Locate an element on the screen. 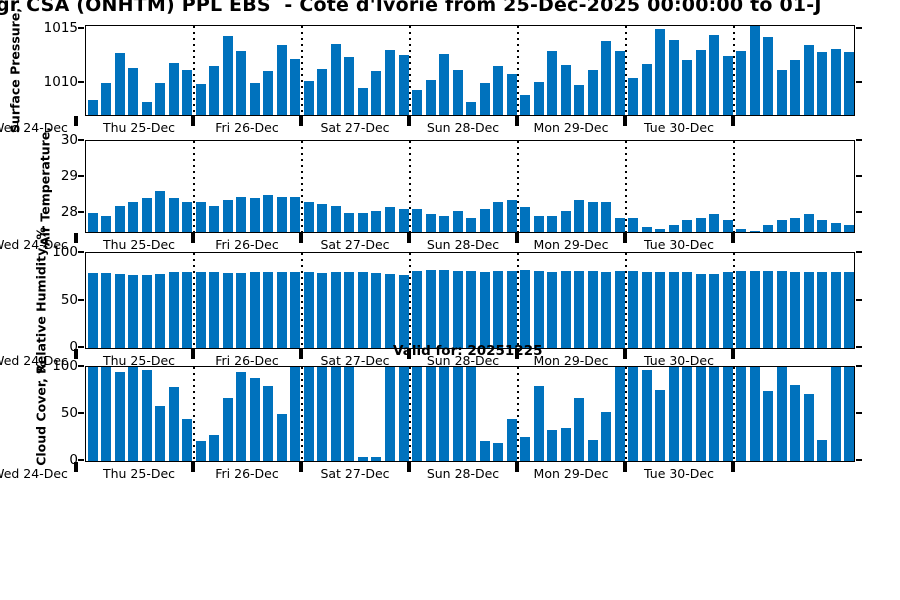  x-tick-label: Mon 29-Dec is located at coordinates (571, 473).